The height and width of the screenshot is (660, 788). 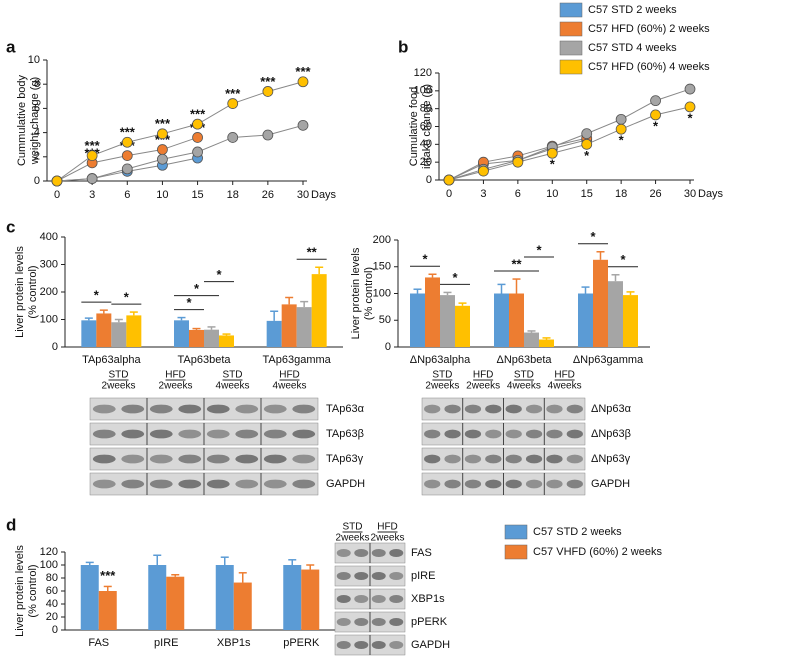 What do you see at coordinates (11, 524) in the screenshot?
I see `panel-label: d` at bounding box center [11, 524].